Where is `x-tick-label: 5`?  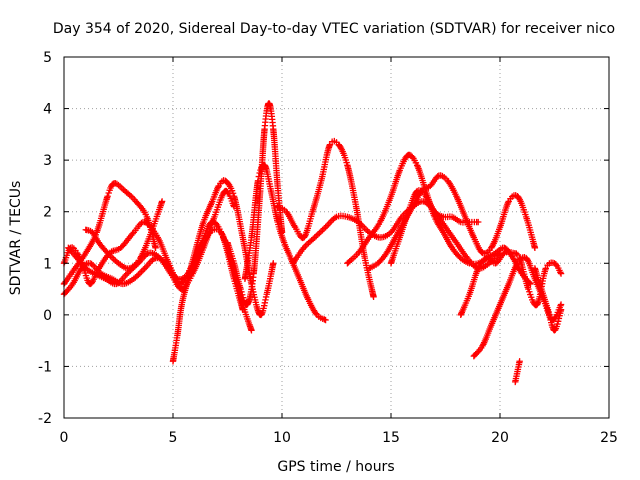 x-tick-label: 5 is located at coordinates (173, 438).